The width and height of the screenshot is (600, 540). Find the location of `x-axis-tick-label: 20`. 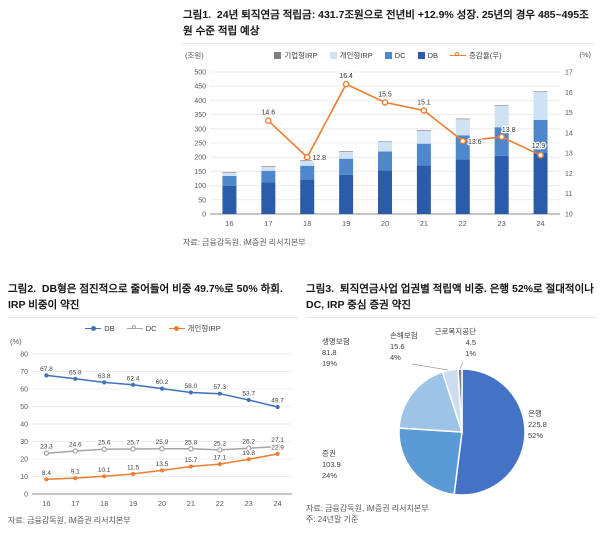

x-axis-tick-label: 20 is located at coordinates (385, 223).